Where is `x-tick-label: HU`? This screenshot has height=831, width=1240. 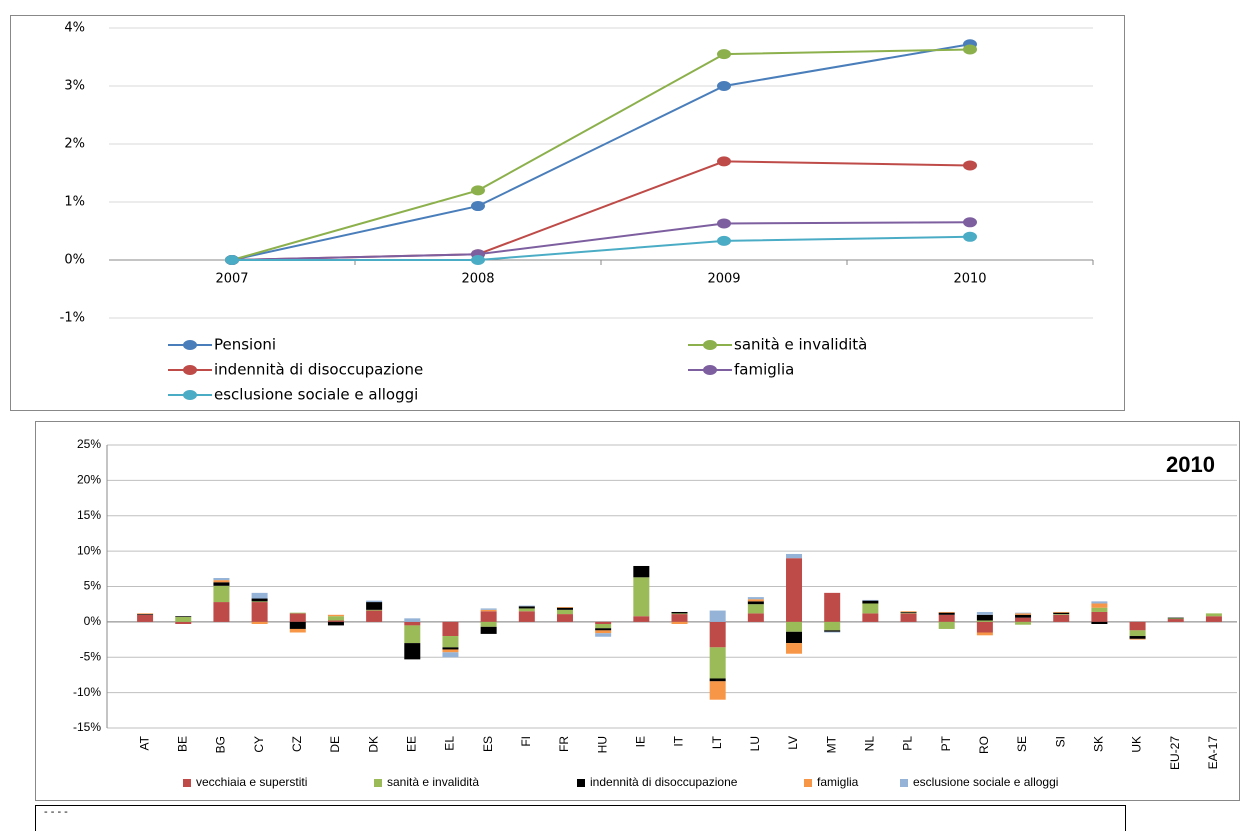 x-tick-label: HU is located at coordinates (602, 744).